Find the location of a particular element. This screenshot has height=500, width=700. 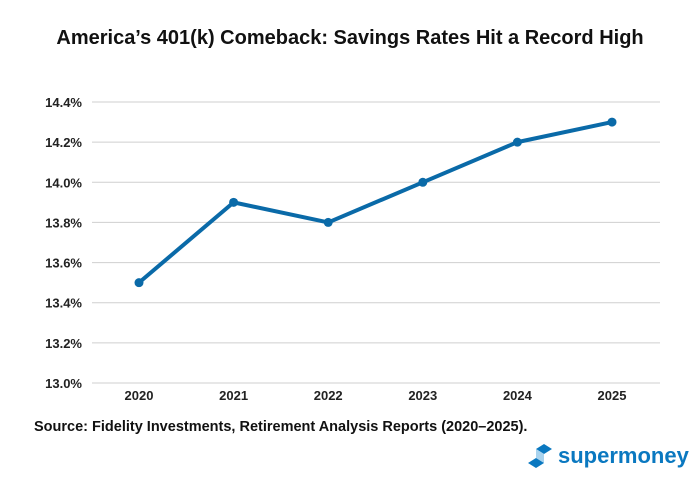

y-tick-label: 14.0% is located at coordinates (63, 182).